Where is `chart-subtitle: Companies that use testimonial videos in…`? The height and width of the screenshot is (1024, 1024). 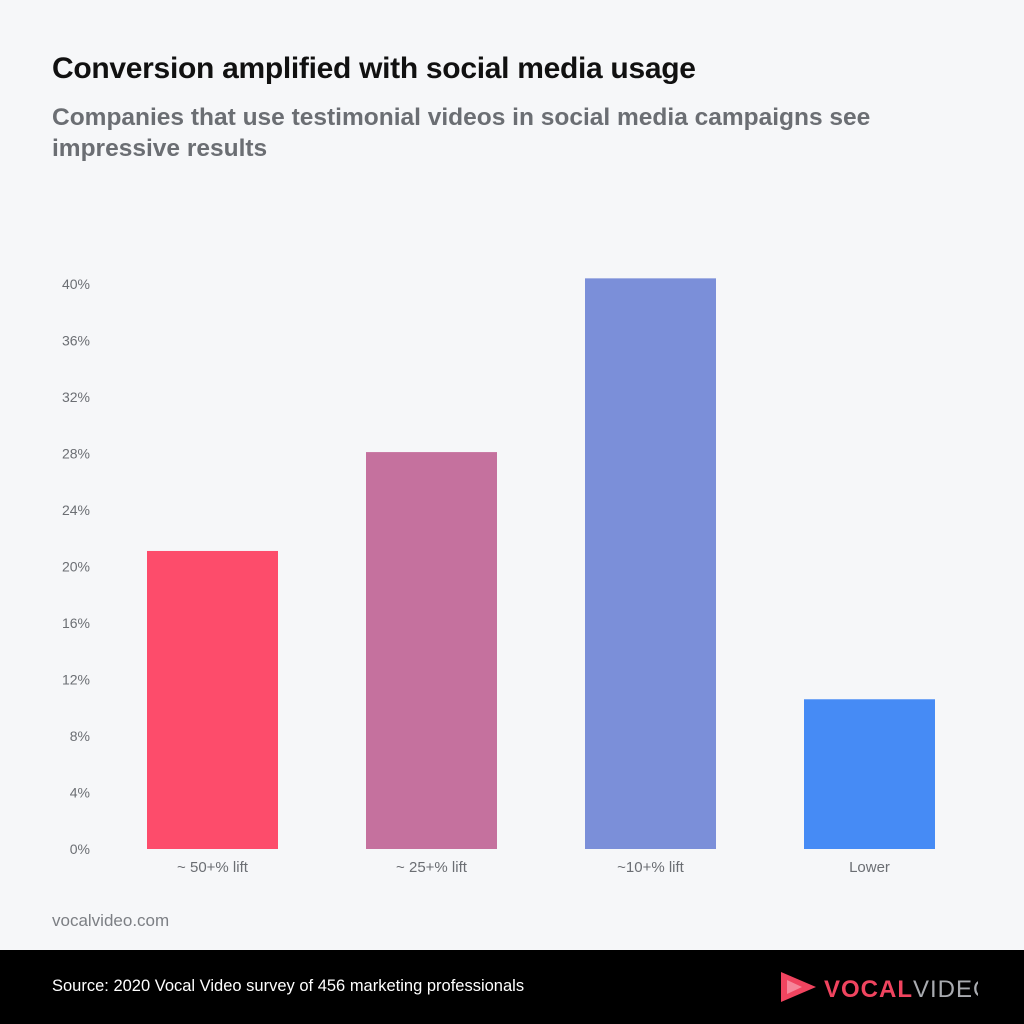 chart-subtitle: Companies that use testimonial videos in… is located at coordinates (461, 133).